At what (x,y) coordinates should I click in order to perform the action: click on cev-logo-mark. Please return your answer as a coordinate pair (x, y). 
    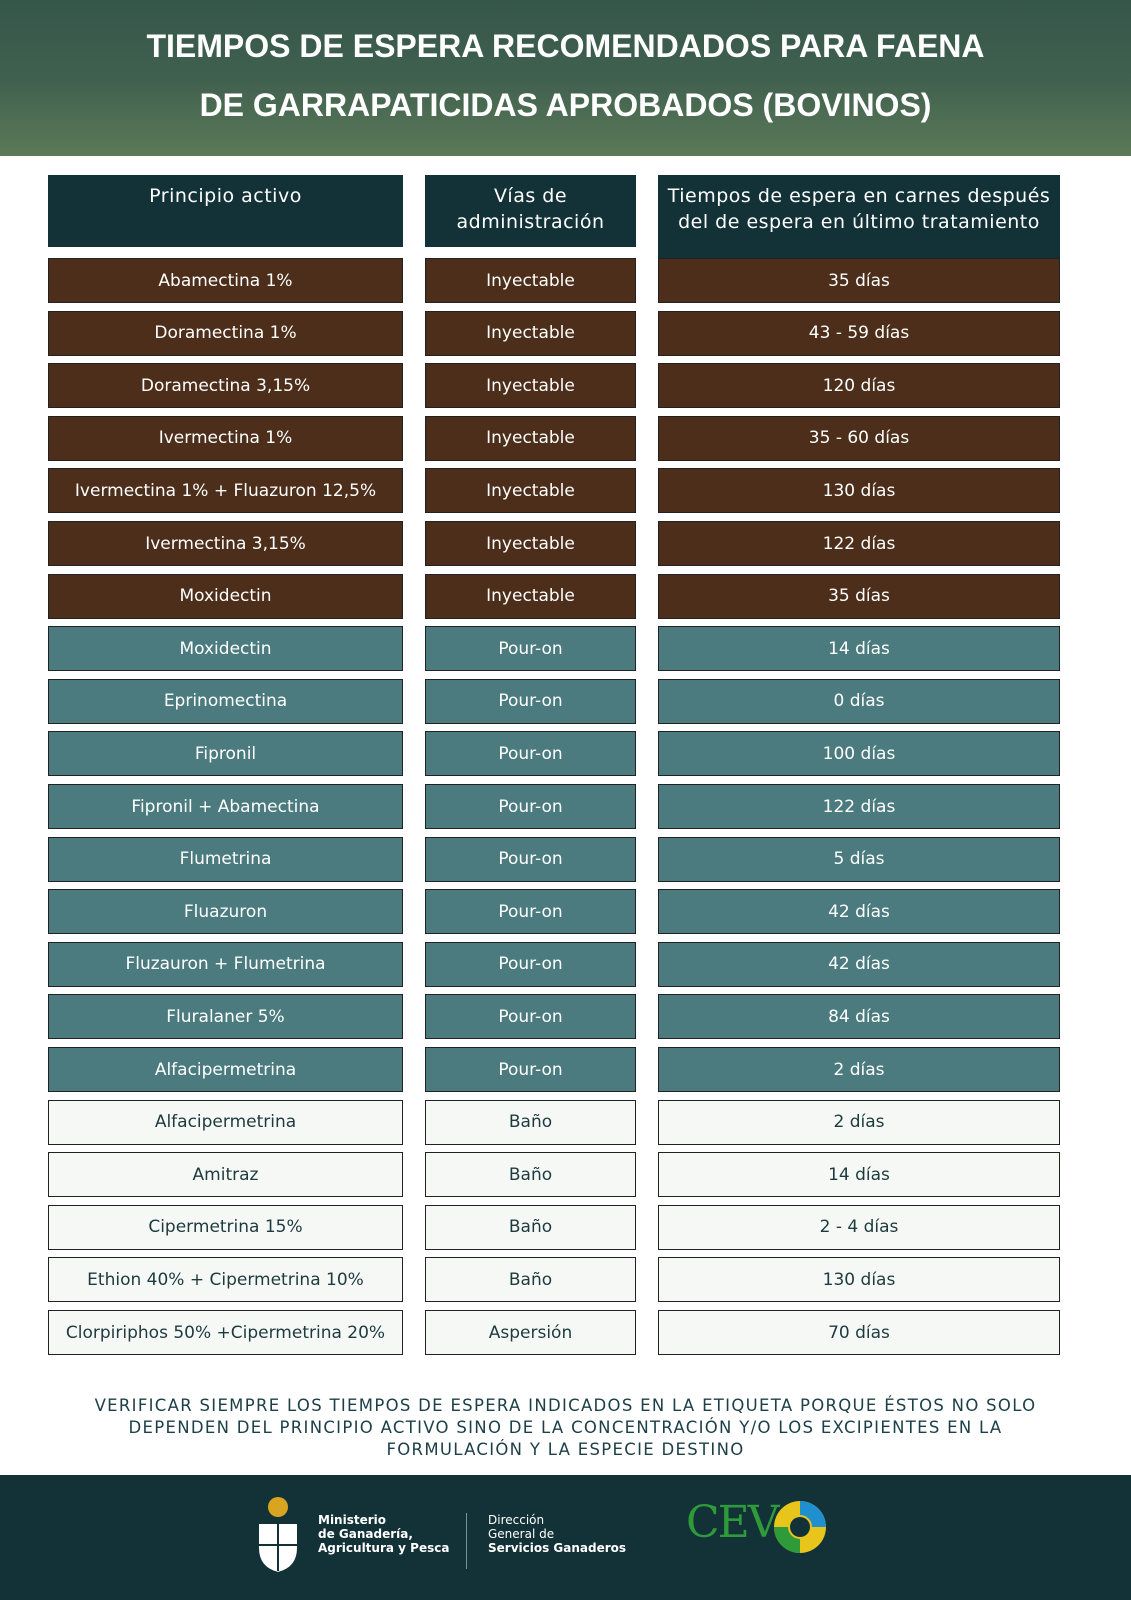
    Looking at the image, I should click on (800, 1527).